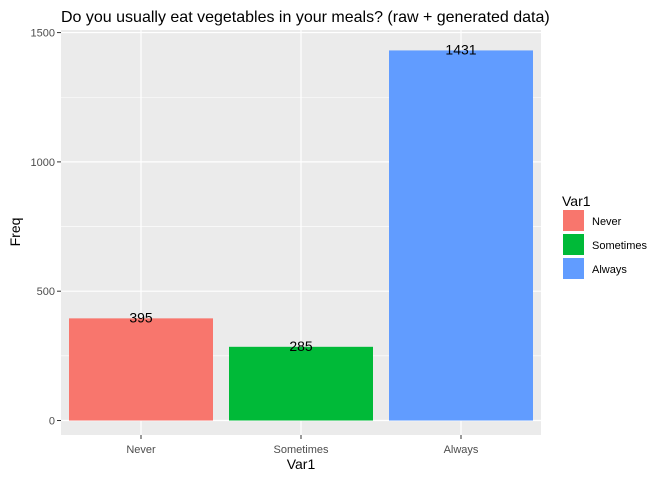 Image resolution: width=672 pixels, height=480 pixels. Describe the element at coordinates (43, 163) in the screenshot. I see `y-tick-label: 1000` at that location.